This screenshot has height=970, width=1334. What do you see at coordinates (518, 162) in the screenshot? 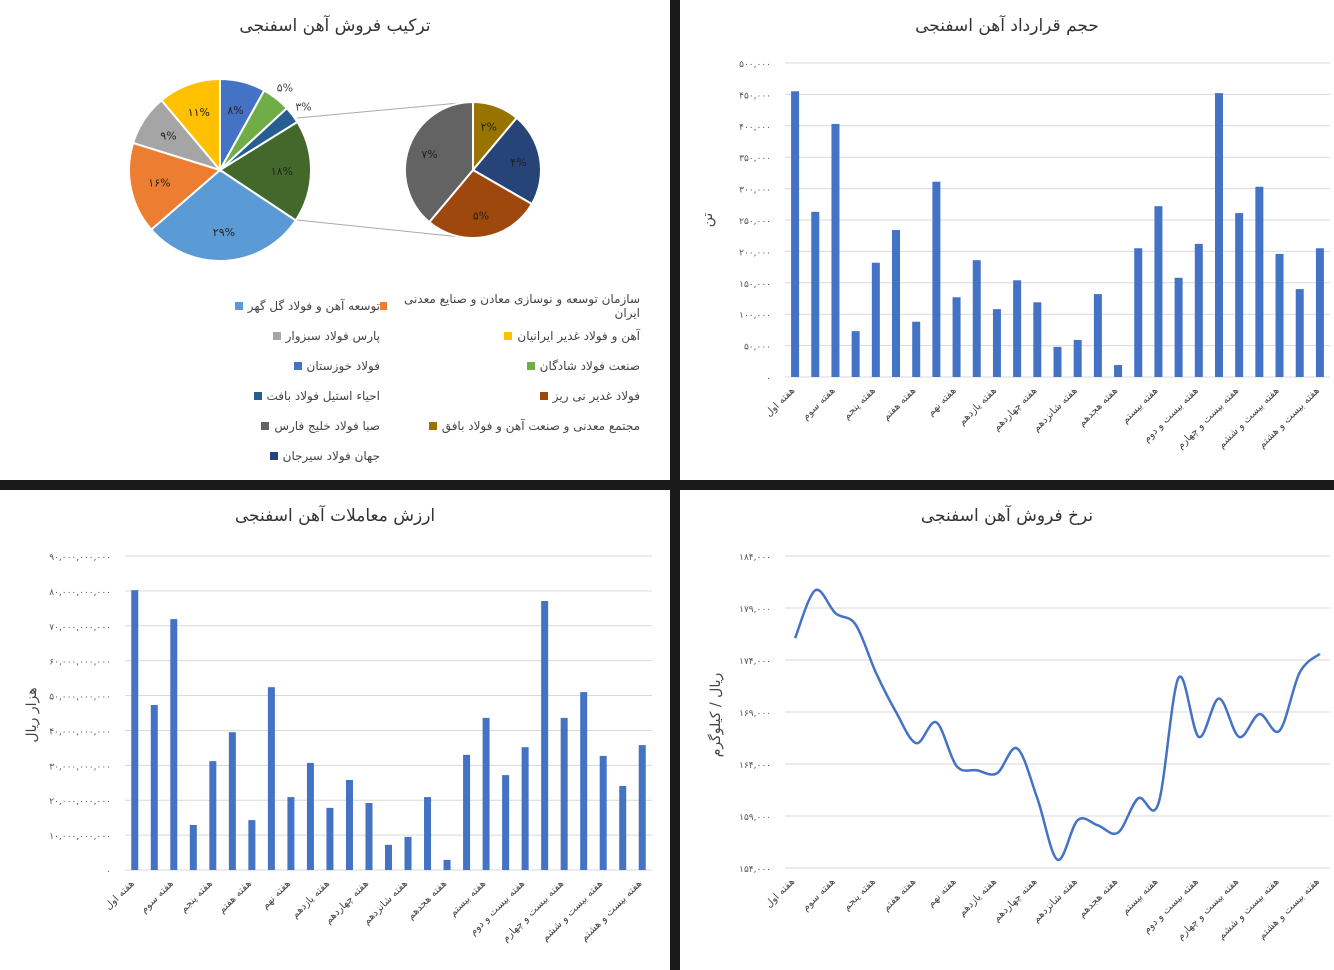
I see `sub-slice-label: ۴%` at bounding box center [518, 162].